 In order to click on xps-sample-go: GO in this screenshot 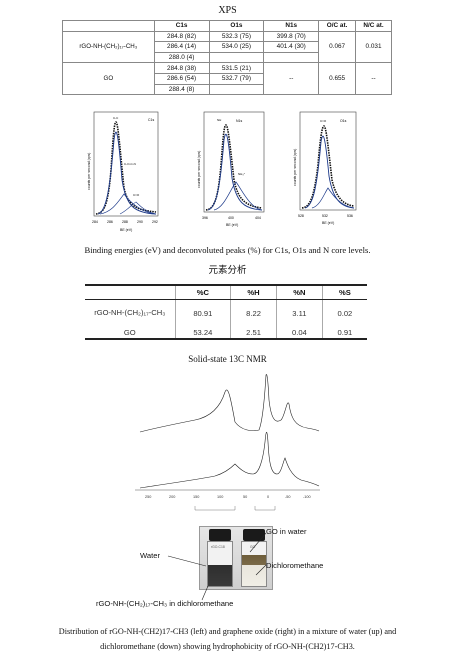, I will do `click(108, 79)`.